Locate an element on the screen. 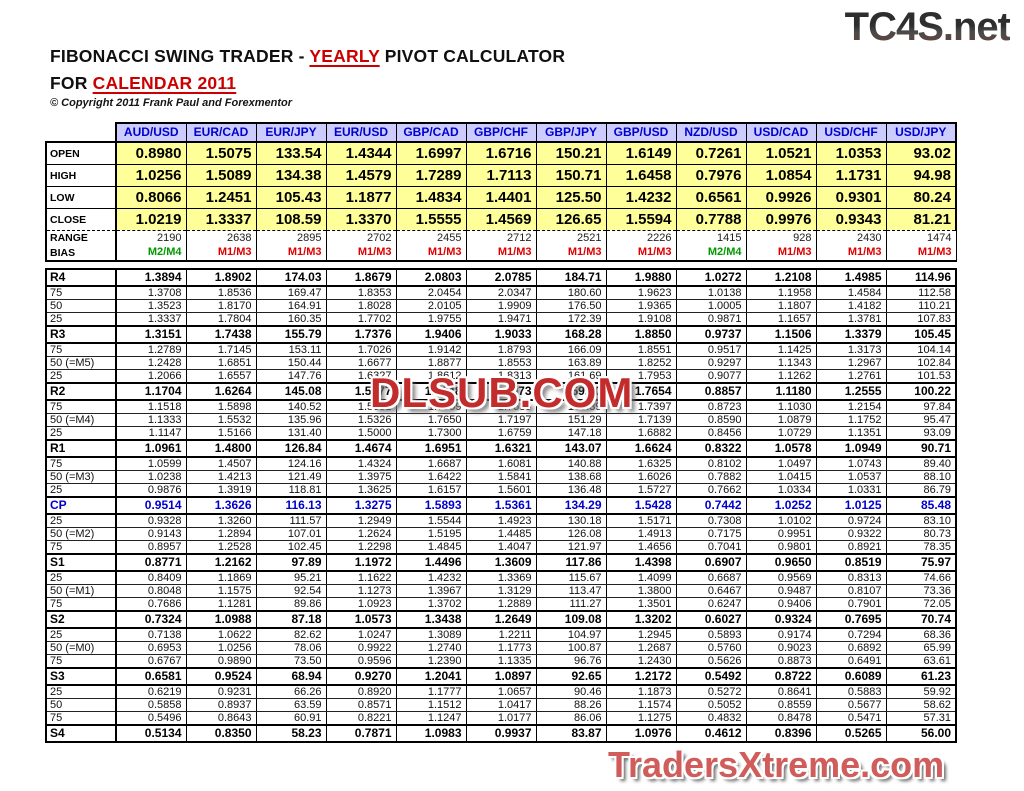 The image size is (1024, 791). pivot-value-cell: 0.9517 is located at coordinates (711, 349).